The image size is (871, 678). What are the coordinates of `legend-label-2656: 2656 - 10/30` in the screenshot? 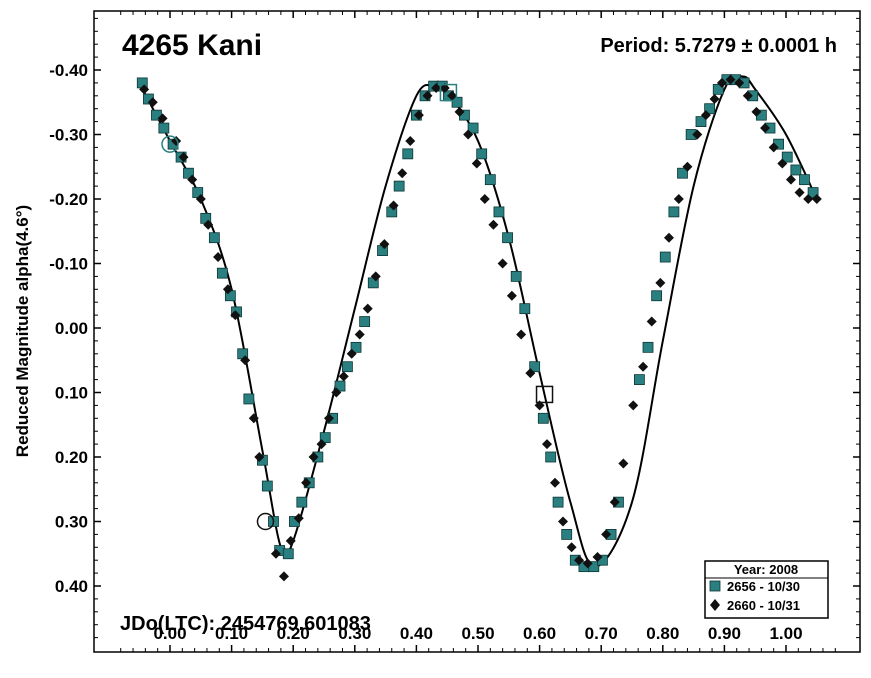 It's located at (763, 586).